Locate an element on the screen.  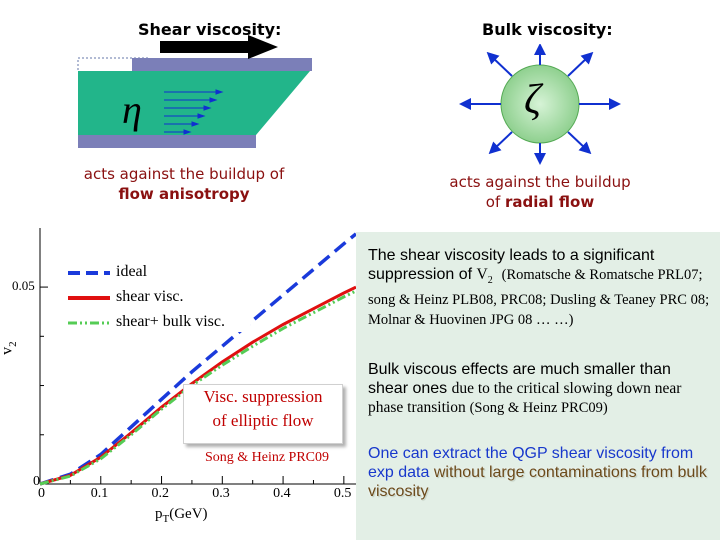
eta-symbol: η is located at coordinates (132, 109).